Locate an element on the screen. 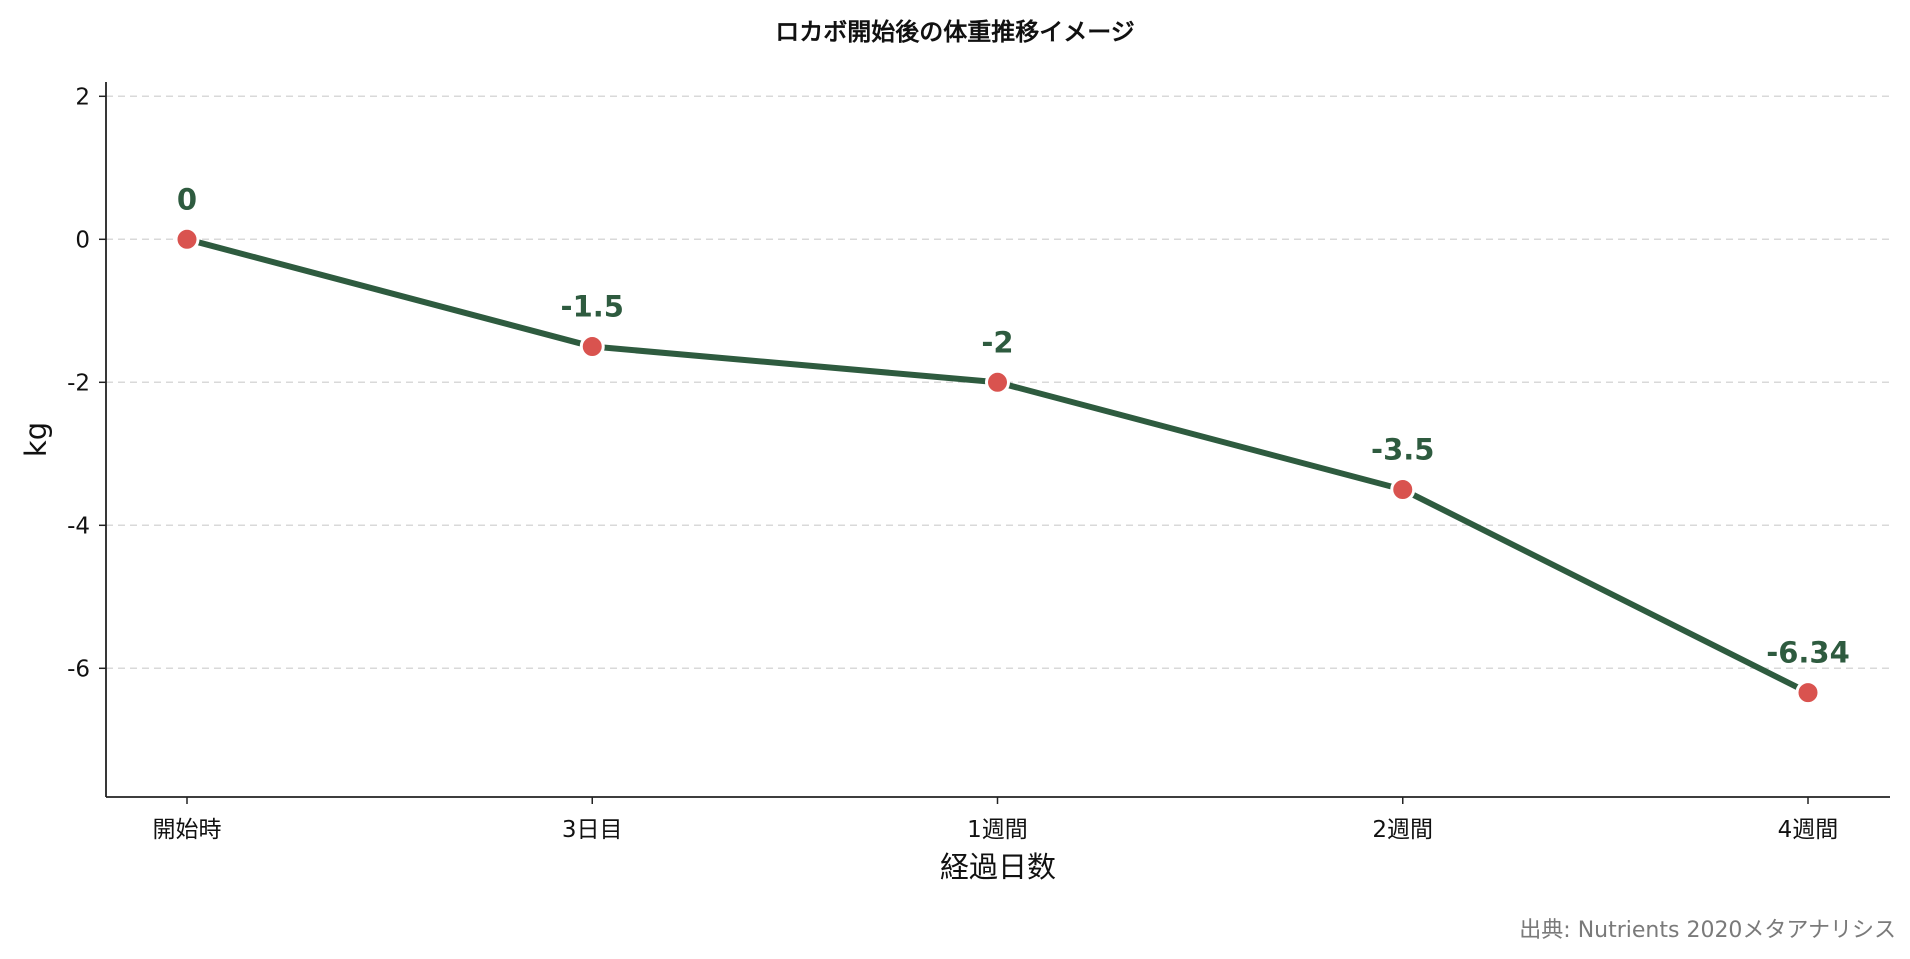 This screenshot has width=1910, height=959. x-tick-label: 4週間 is located at coordinates (1808, 830).